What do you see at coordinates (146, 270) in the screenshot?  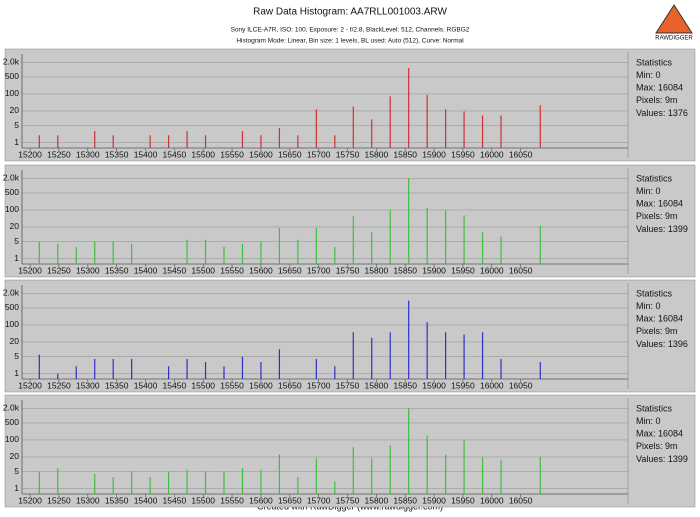 I see `x-tick-label: 15400` at bounding box center [146, 270].